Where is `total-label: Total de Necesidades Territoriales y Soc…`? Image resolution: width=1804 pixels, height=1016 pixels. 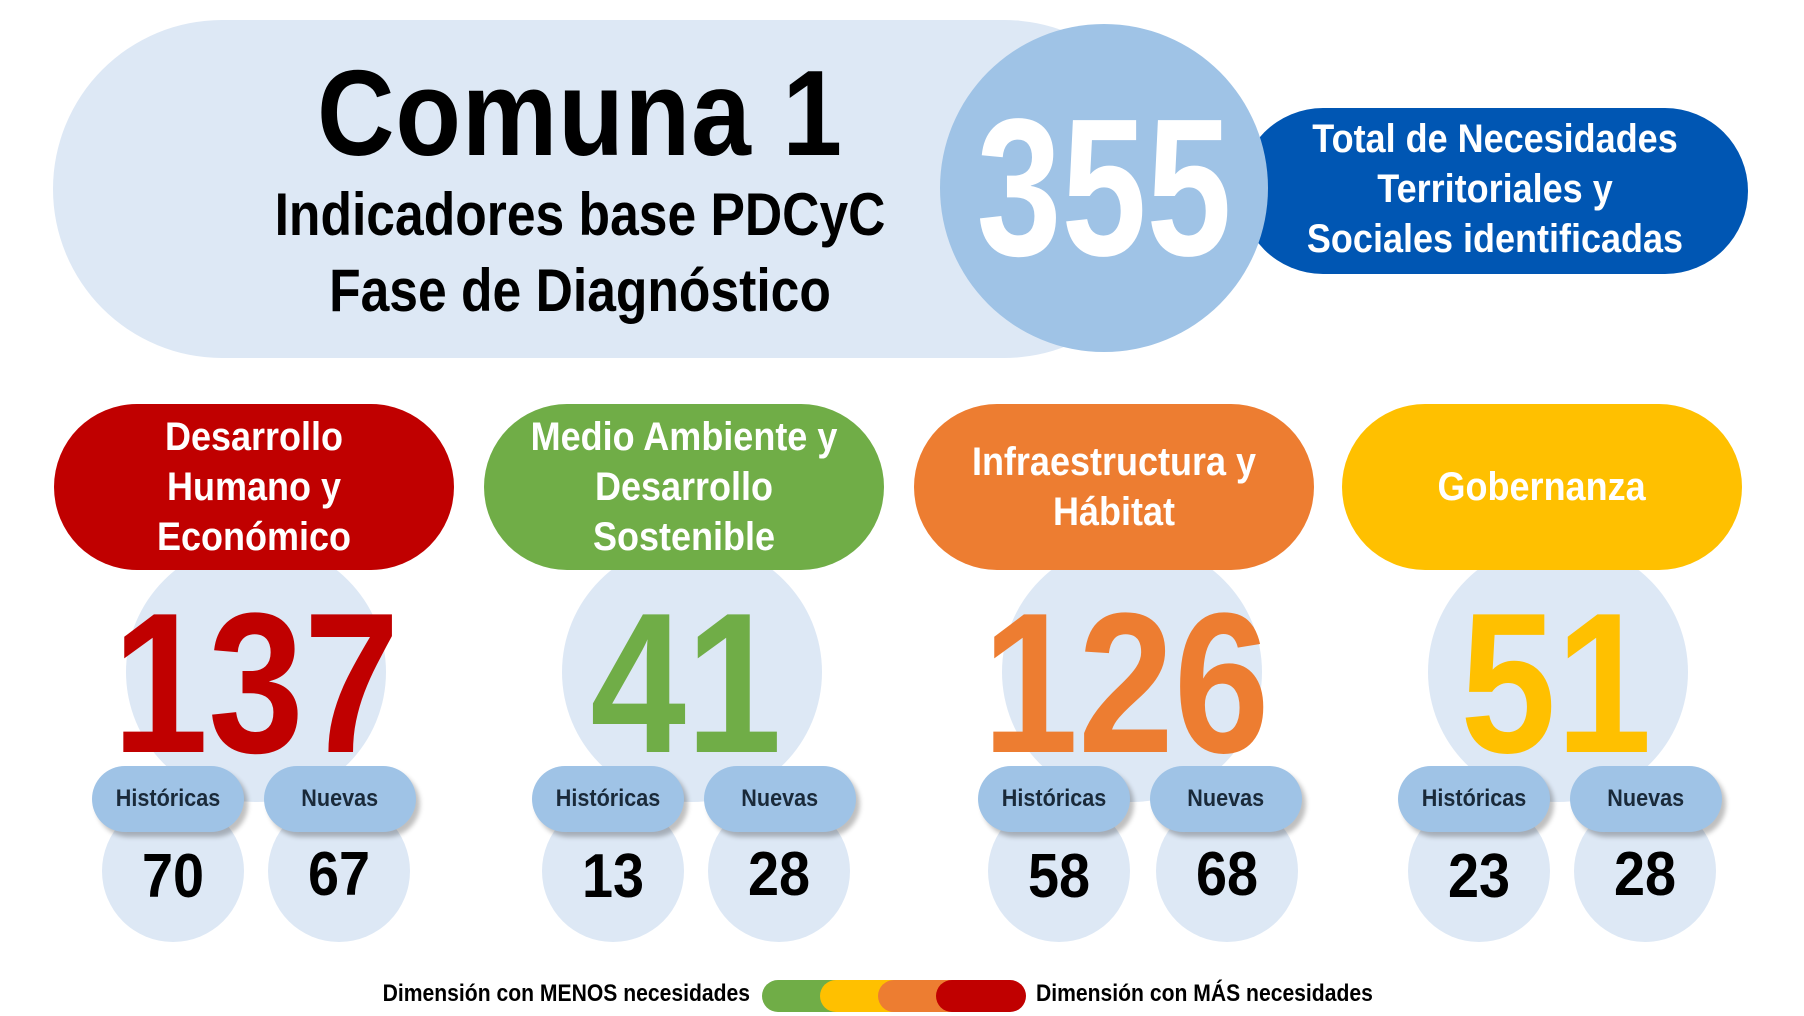 total-label: Total de Necesidades Territoriales y Soc… is located at coordinates (1495, 189).